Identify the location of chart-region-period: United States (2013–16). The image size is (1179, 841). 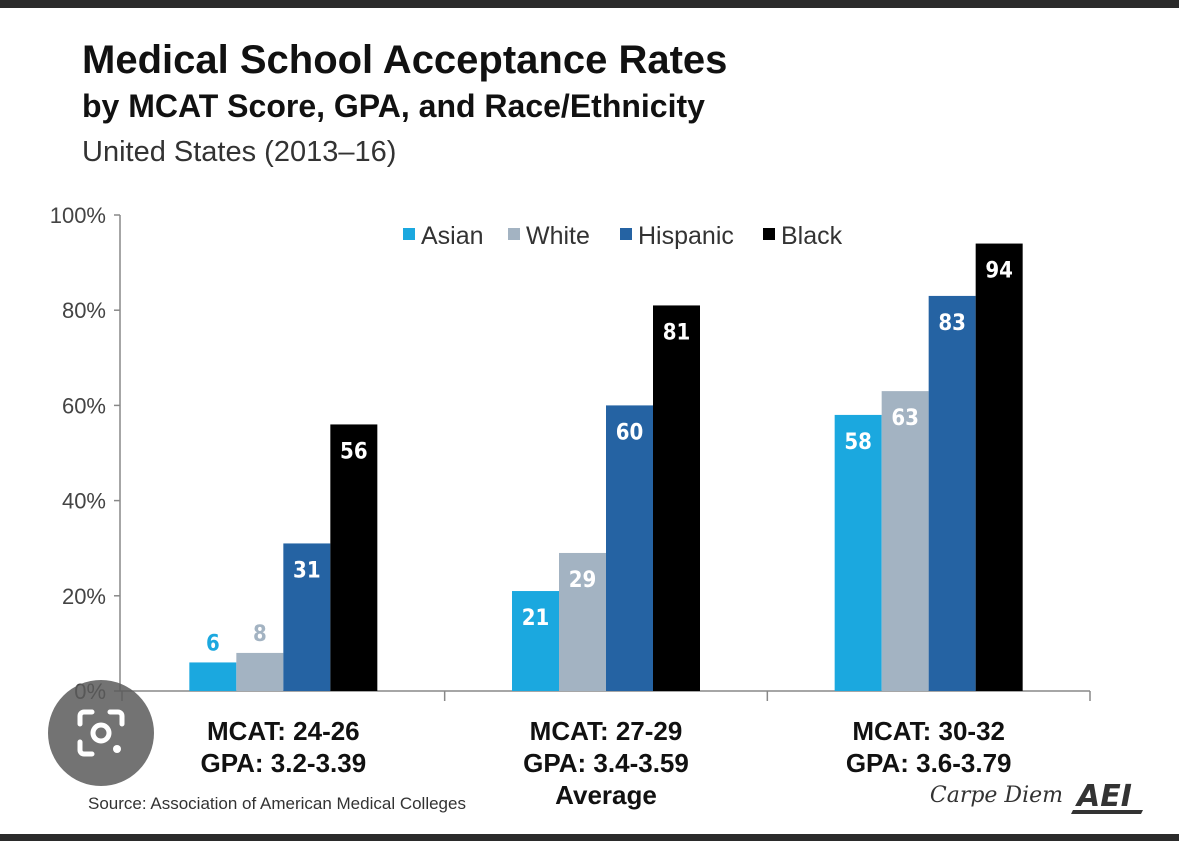
(239, 152).